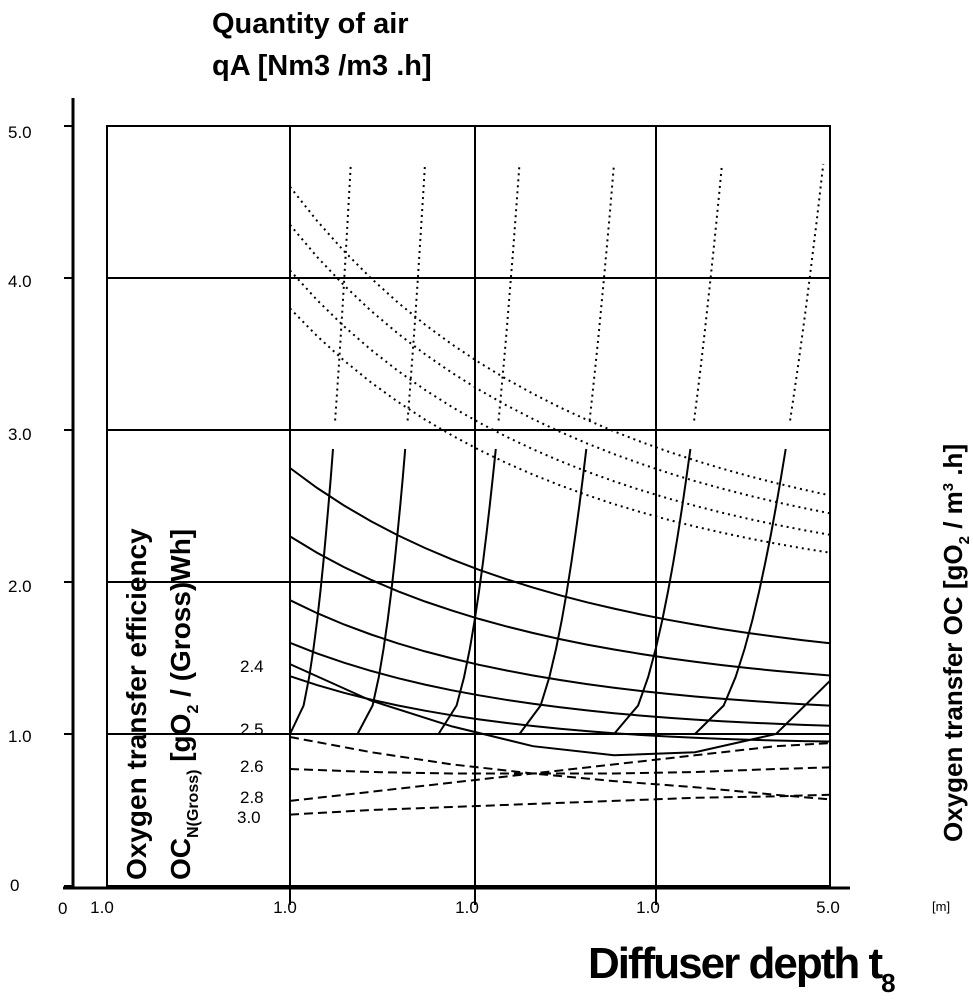 This screenshot has width=973, height=1003. I want to click on x-tick-1: 1.0, so click(285, 907).